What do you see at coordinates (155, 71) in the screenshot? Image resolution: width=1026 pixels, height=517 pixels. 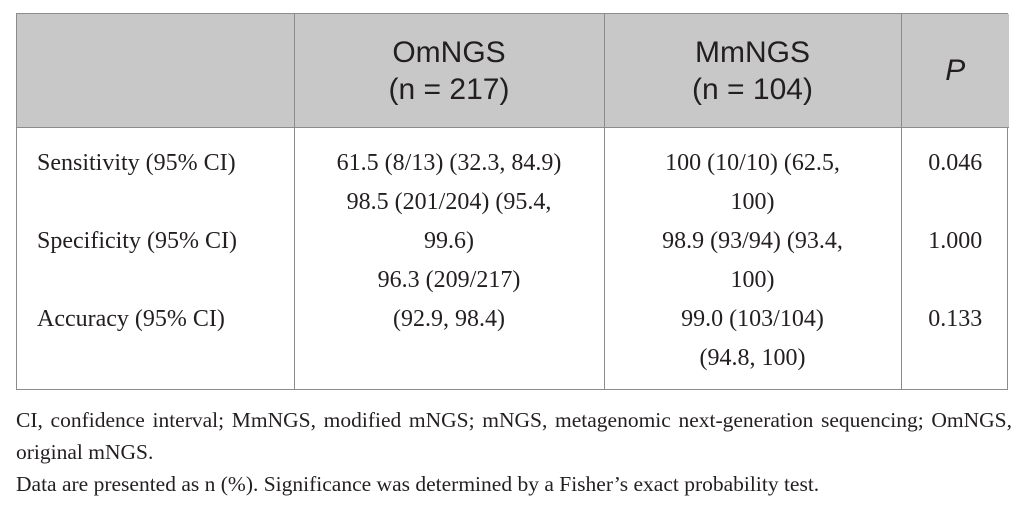 I see `header-blank-cell` at bounding box center [155, 71].